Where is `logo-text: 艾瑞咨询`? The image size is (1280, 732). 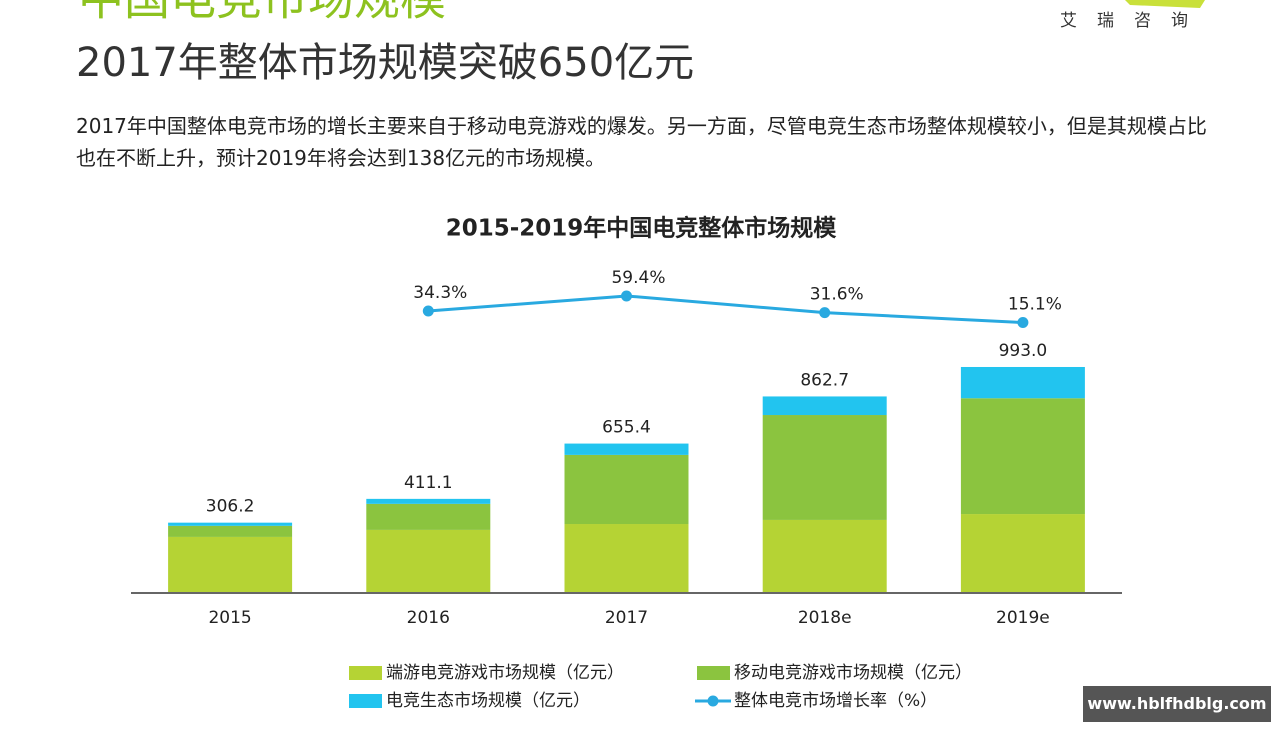 logo-text: 艾瑞咨询 is located at coordinates (1134, 21).